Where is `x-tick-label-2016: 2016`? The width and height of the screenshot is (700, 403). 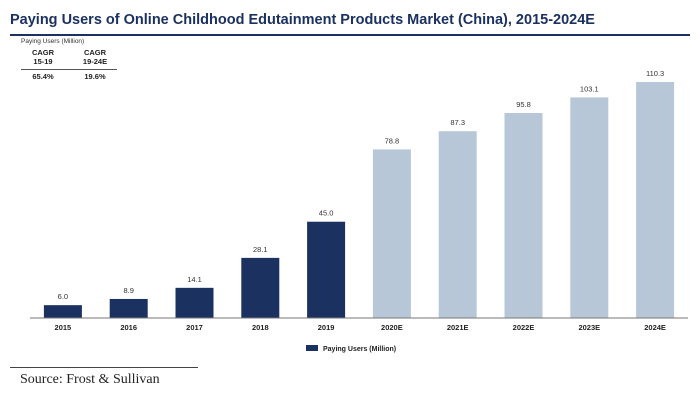 x-tick-label-2016: 2016 is located at coordinates (128, 327).